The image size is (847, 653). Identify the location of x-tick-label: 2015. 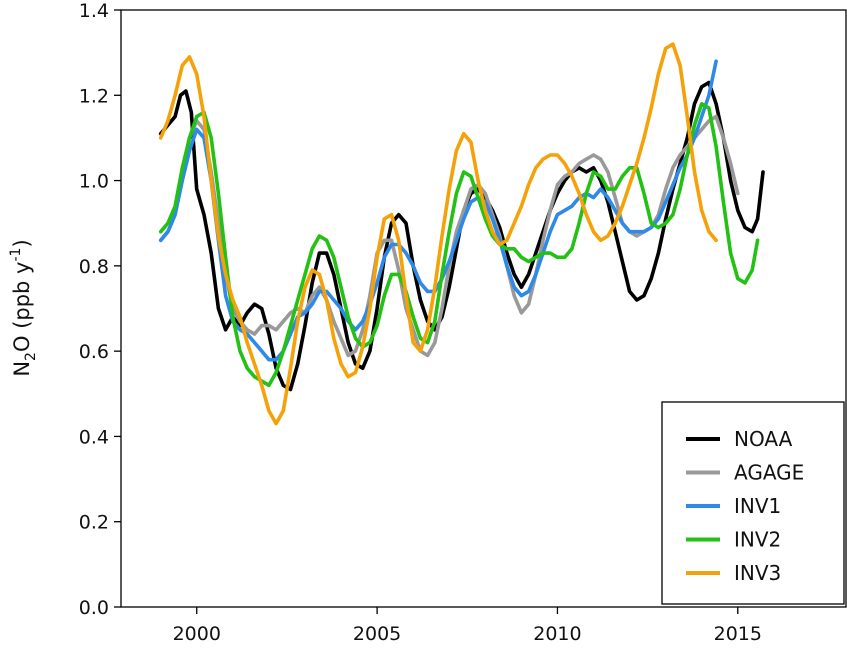
(738, 634).